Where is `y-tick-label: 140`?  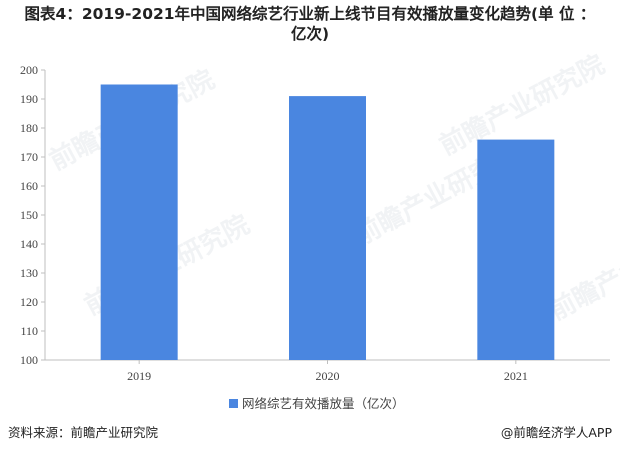 y-tick-label: 140 is located at coordinates (29, 244).